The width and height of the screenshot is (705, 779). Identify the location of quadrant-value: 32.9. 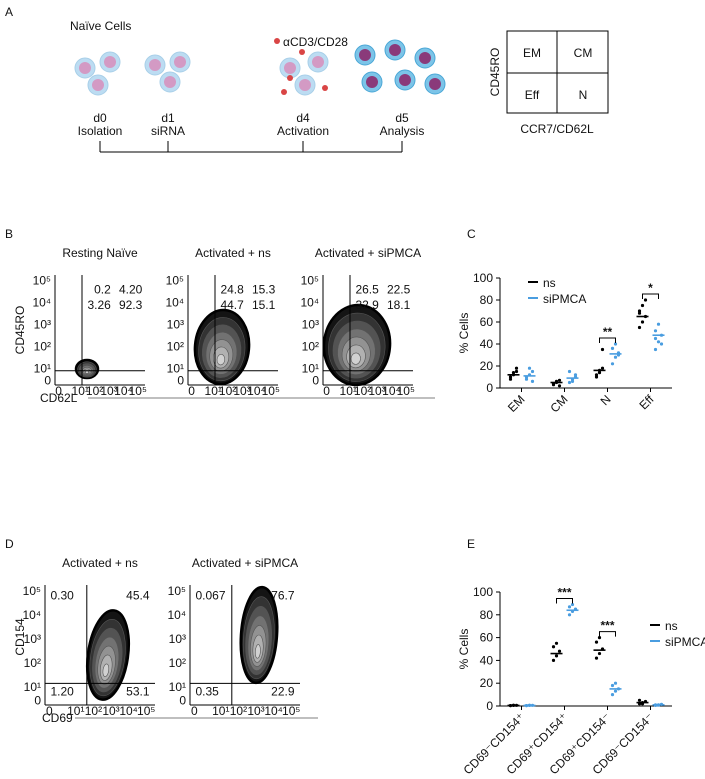
(367, 305).